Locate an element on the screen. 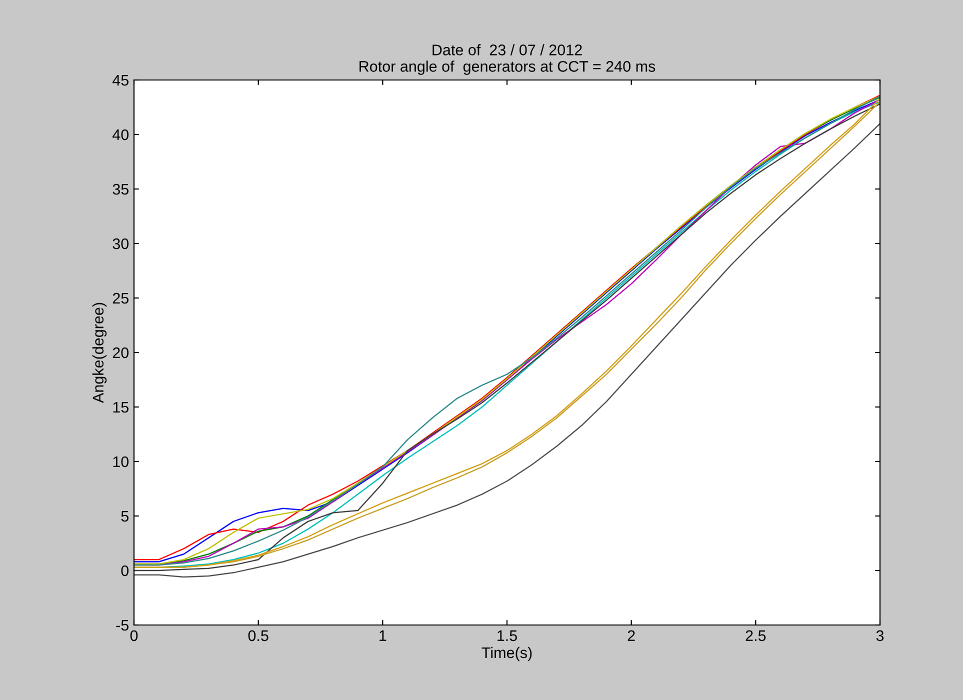 The width and height of the screenshot is (963, 700). x-tick-label: 1 is located at coordinates (383, 635).